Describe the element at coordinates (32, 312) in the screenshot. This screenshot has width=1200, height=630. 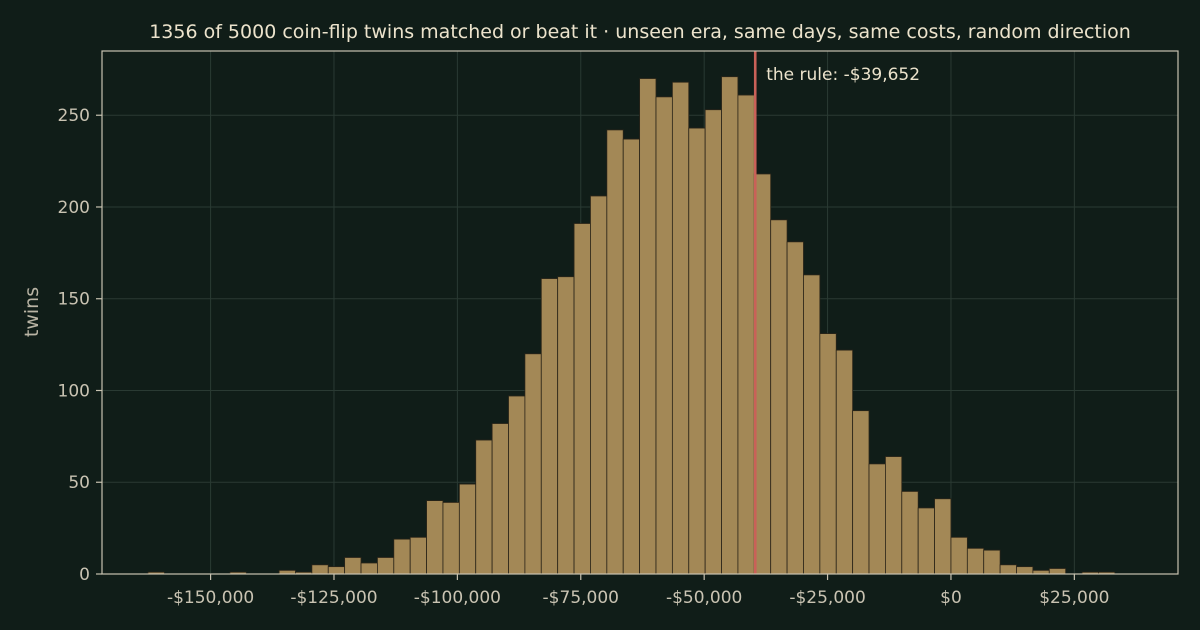
I see `y-axis-label: twins` at that location.